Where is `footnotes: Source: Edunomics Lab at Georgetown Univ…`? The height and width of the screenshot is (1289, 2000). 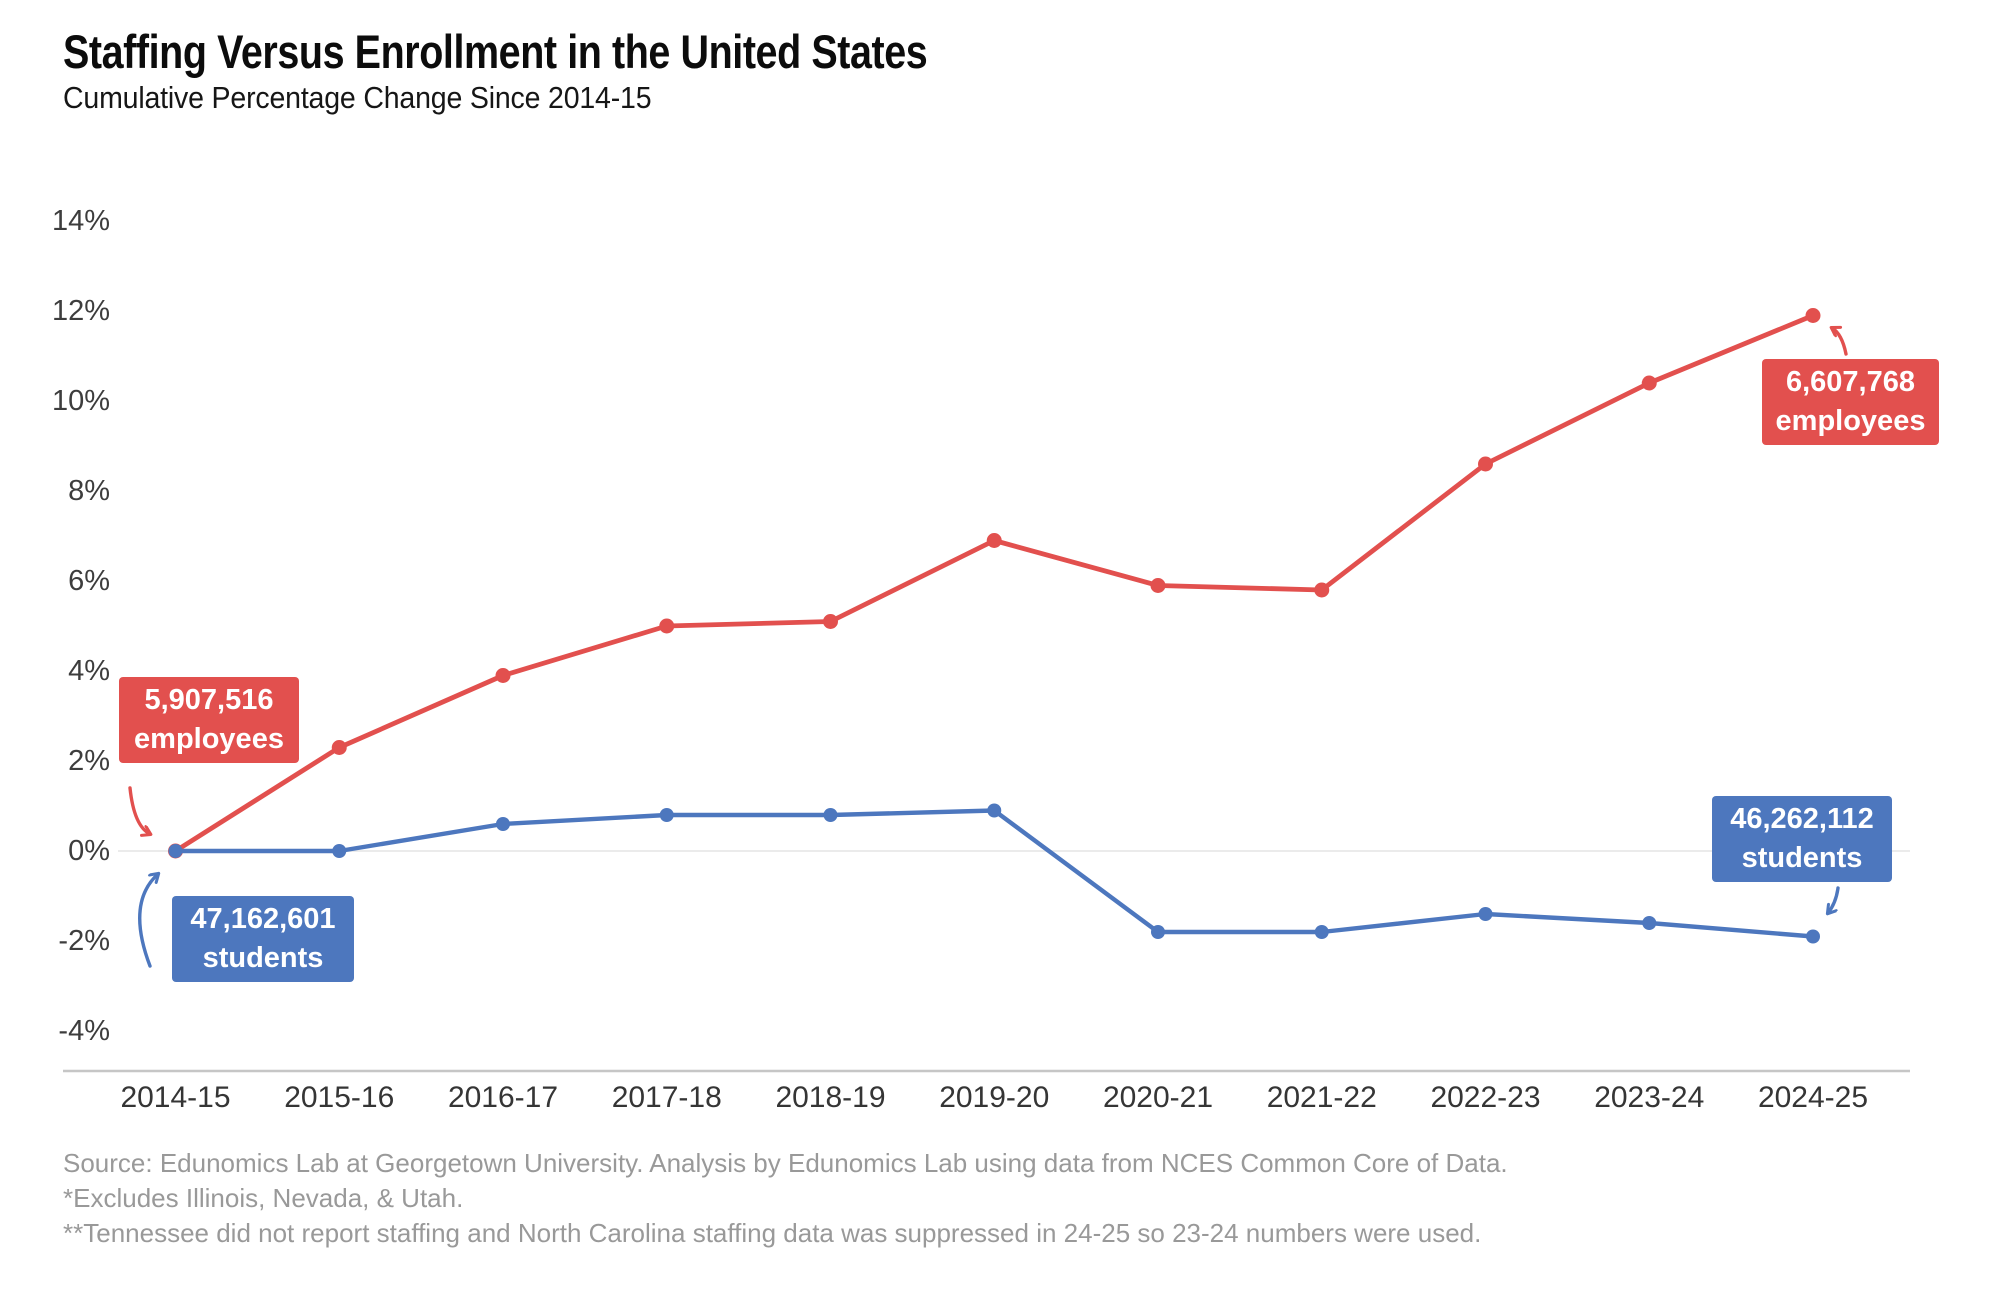
footnotes: Source: Edunomics Lab at Georgetown Univ… is located at coordinates (785, 1202).